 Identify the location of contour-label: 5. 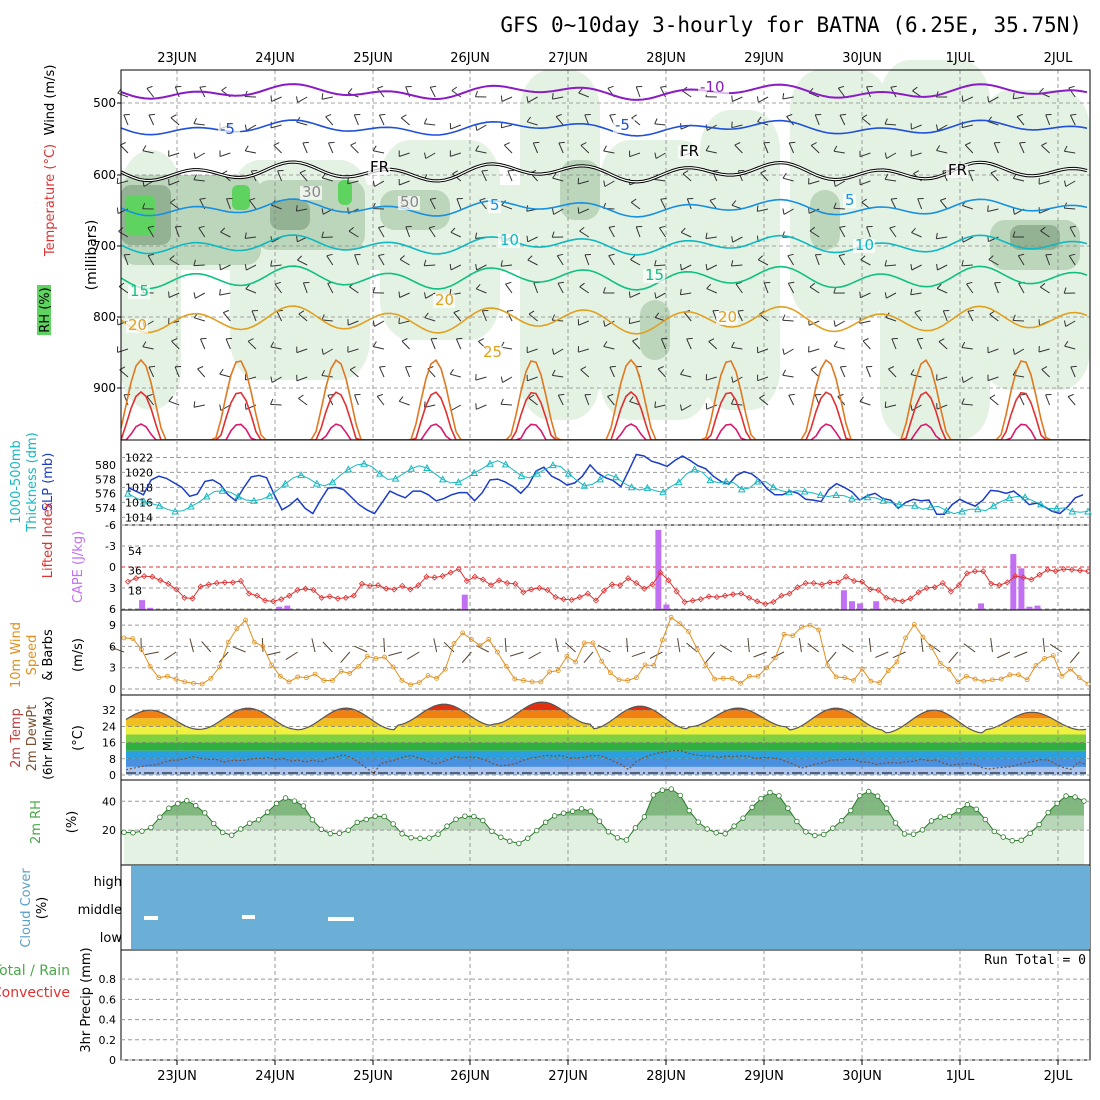
(495, 205).